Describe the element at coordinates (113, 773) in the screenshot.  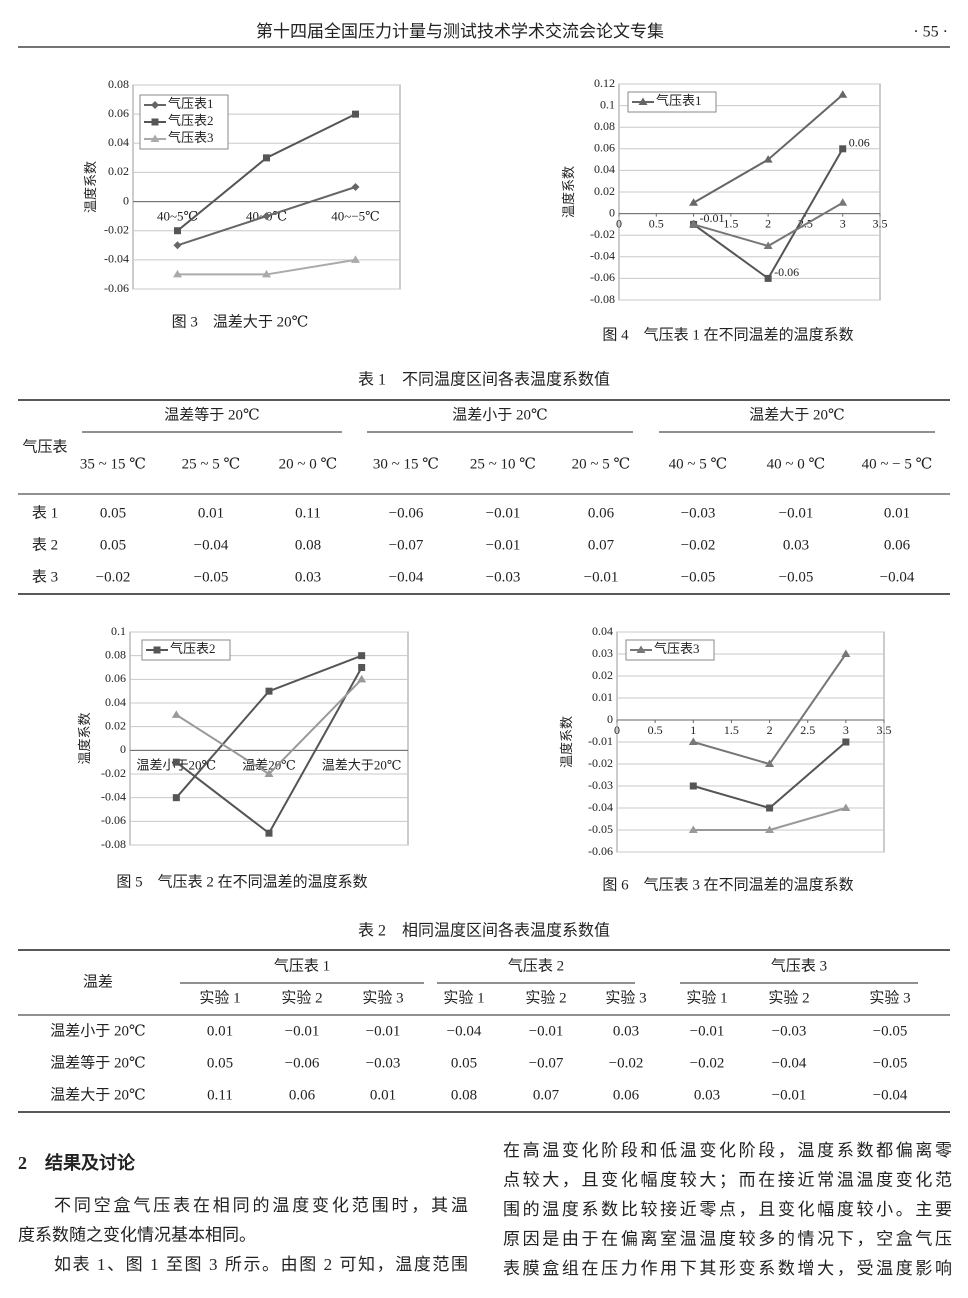
I see `y-tick-label: -0.02` at that location.